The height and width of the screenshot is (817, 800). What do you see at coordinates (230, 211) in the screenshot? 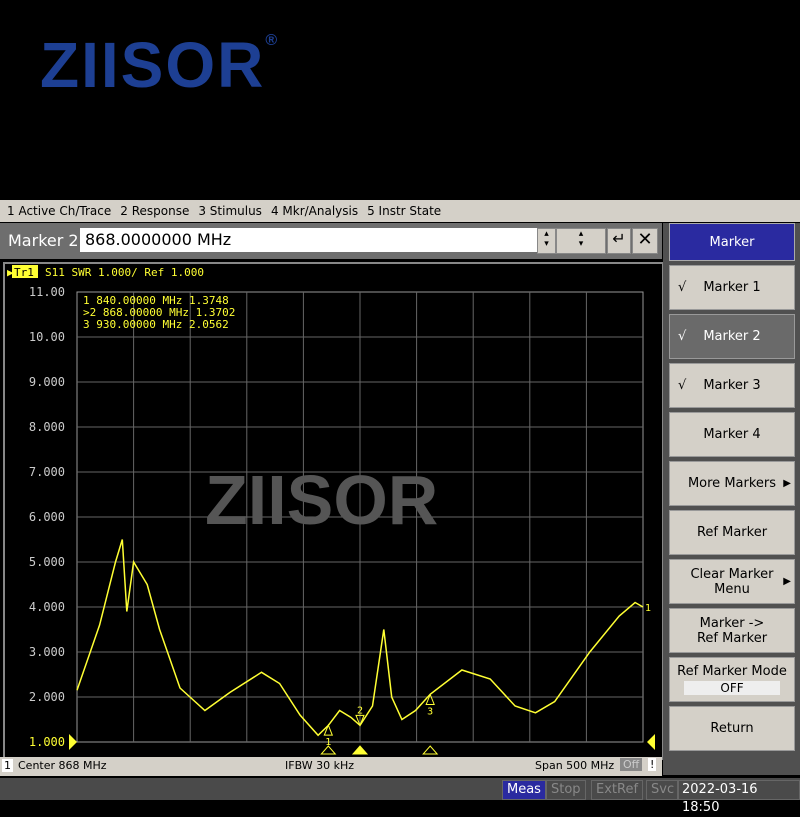
I see `menu-stimulus: 3 Stimulus` at bounding box center [230, 211].